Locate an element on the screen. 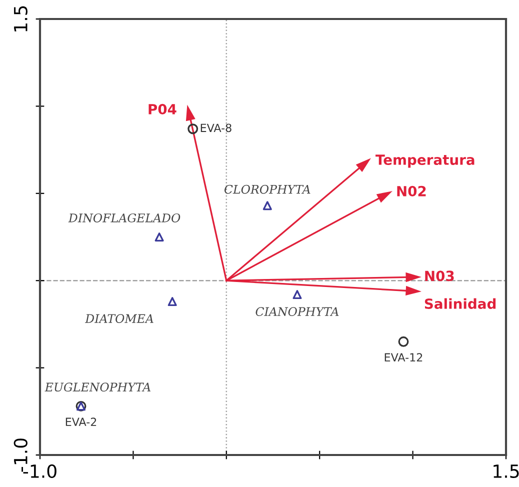 Image resolution: width=519 pixels, height=487 pixels. annotation: EVA-2 is located at coordinates (81, 422).